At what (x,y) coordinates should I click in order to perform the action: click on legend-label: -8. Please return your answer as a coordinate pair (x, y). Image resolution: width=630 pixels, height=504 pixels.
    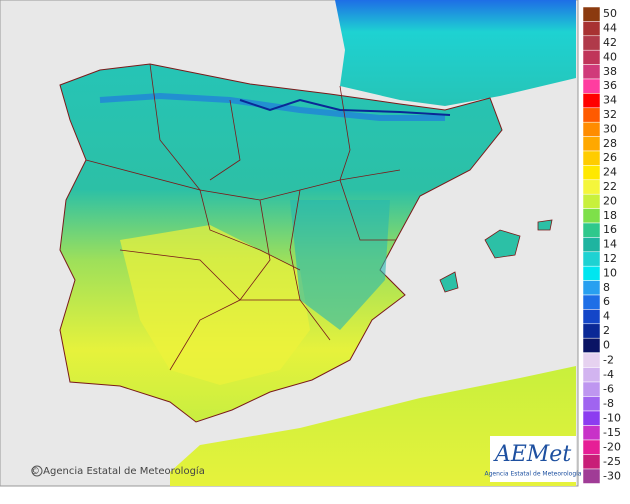
    Looking at the image, I should click on (608, 403).